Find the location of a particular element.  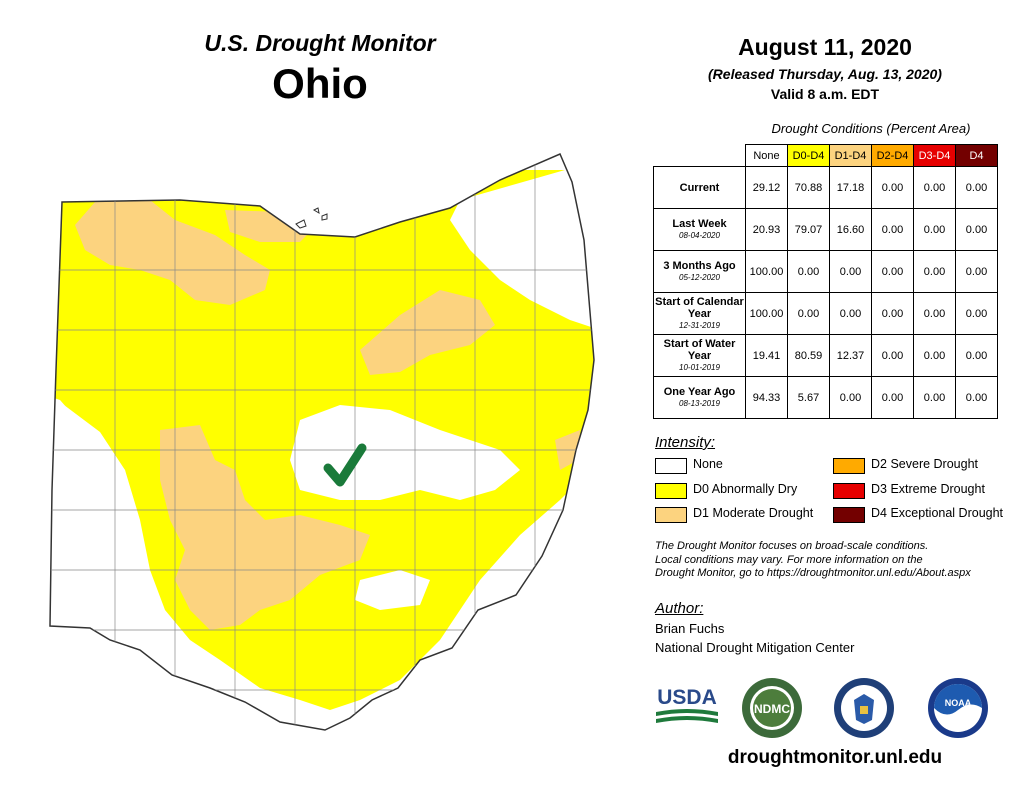

map-d1-northeast-band is located at coordinates (427, 332).